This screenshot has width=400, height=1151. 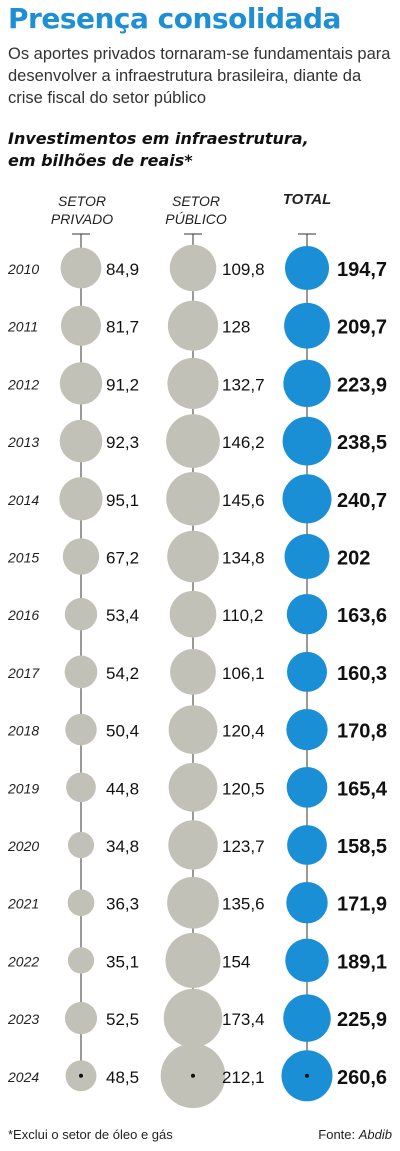 I want to click on value-label-total: 238,5, so click(x=362, y=443).